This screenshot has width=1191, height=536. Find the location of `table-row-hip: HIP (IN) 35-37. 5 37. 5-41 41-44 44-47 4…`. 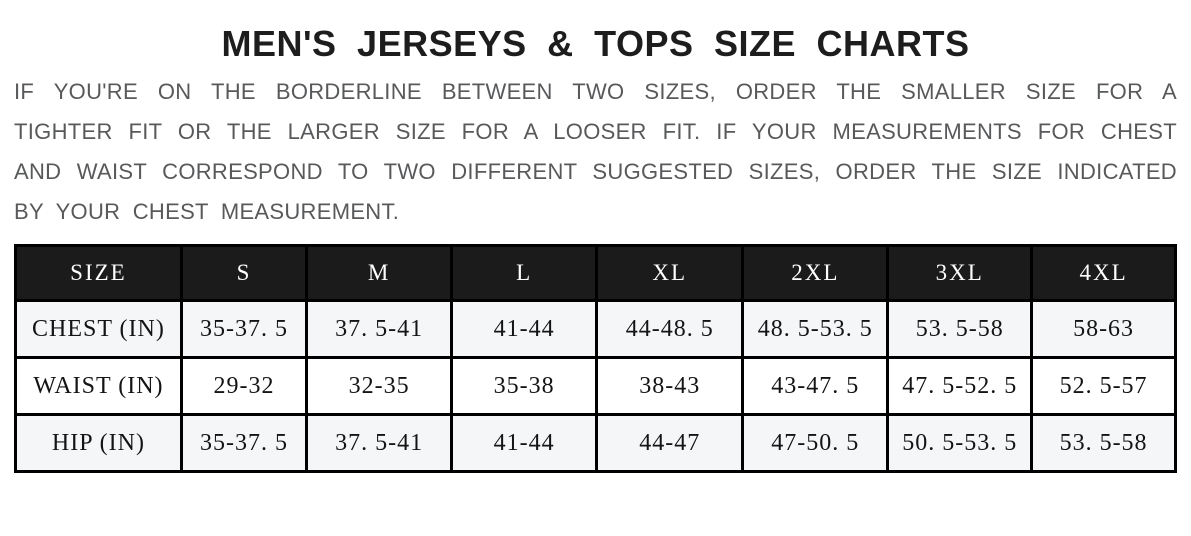

table-row-hip: HIP (IN) 35-37. 5 37. 5-41 41-44 44-47 4… is located at coordinates (595, 443).